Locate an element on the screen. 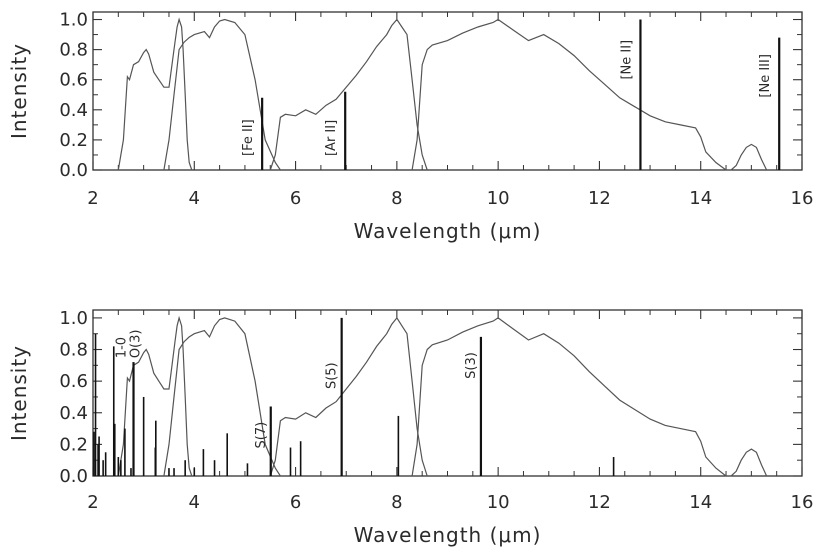  emission-line-label: S(5) is located at coordinates (332, 375).